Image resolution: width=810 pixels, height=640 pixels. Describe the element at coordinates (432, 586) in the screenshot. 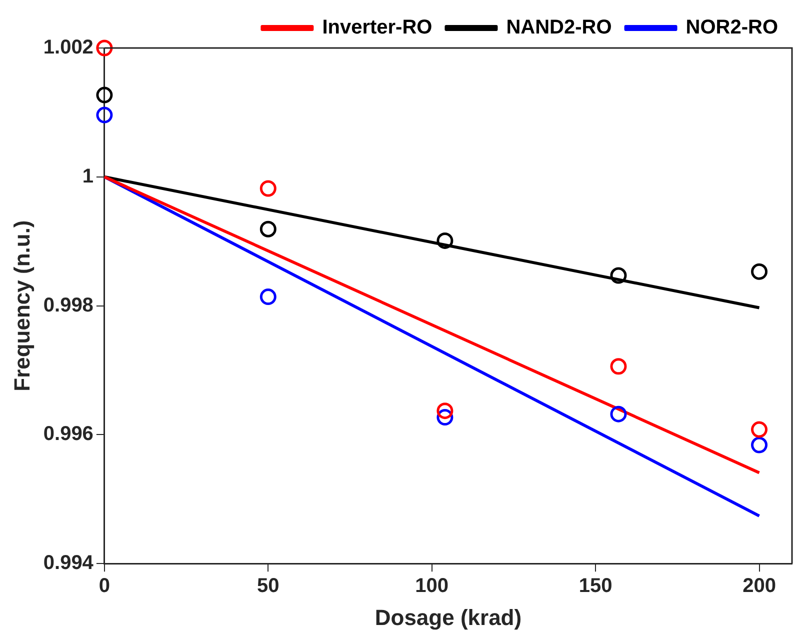

I see `x-tick-label: 100` at that location.